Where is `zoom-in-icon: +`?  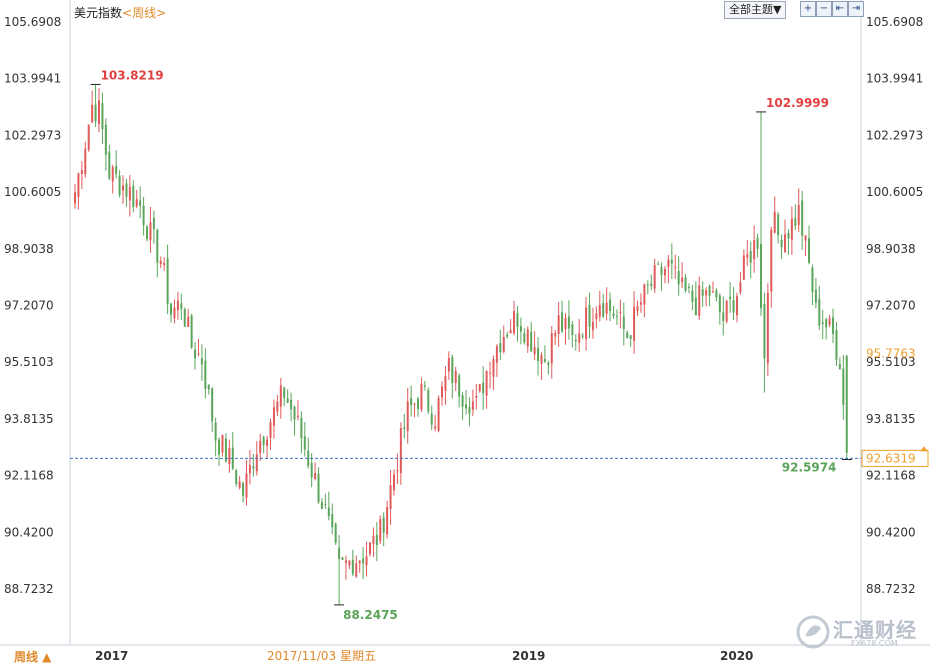 zoom-in-icon: + is located at coordinates (808, 9).